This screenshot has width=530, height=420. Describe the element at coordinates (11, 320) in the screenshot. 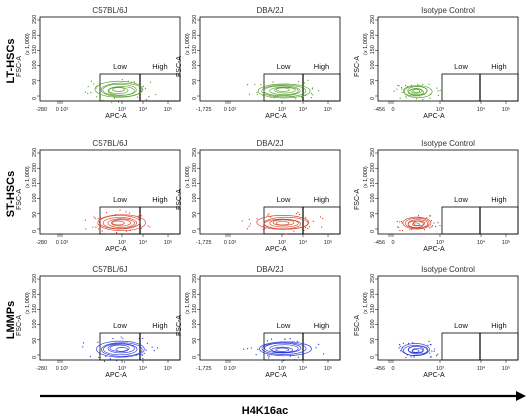

I see `row-label: LMMPs` at that location.